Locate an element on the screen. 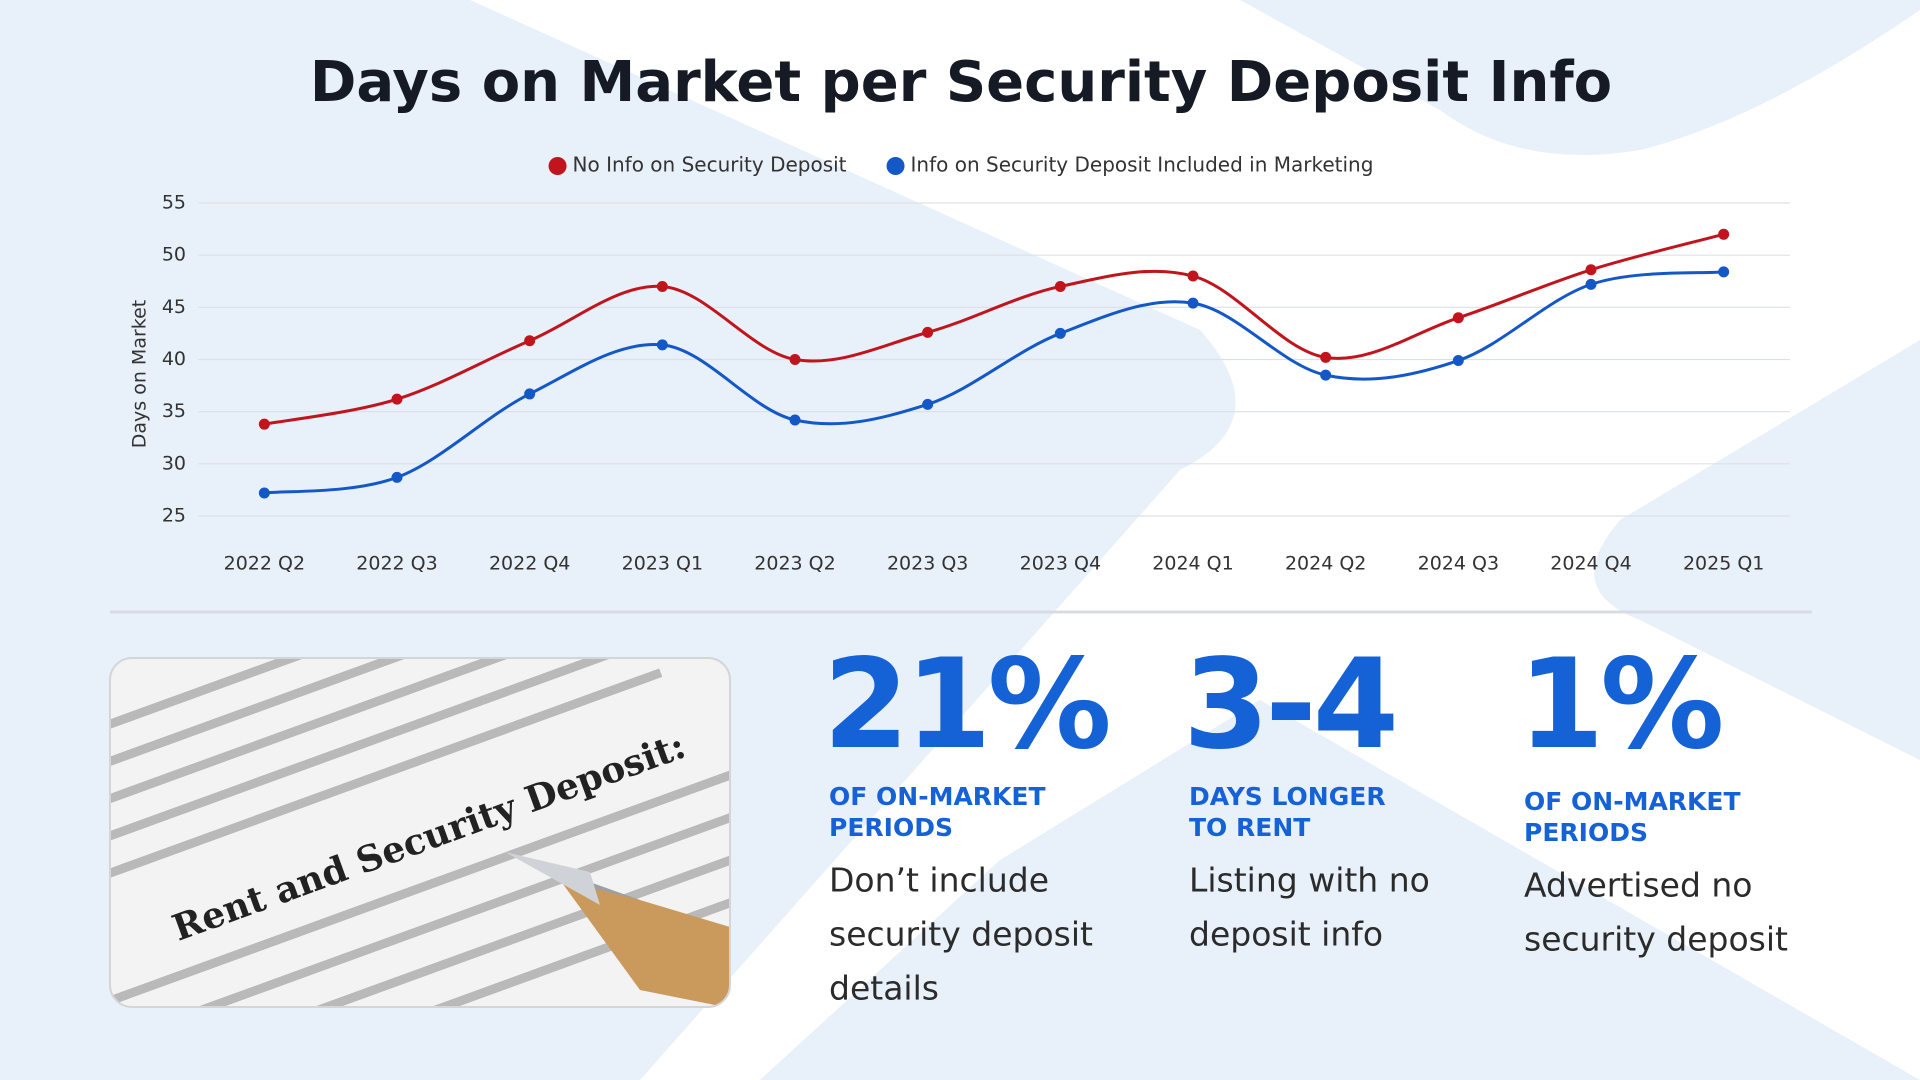  y-tick-label: 55 is located at coordinates (174, 203).